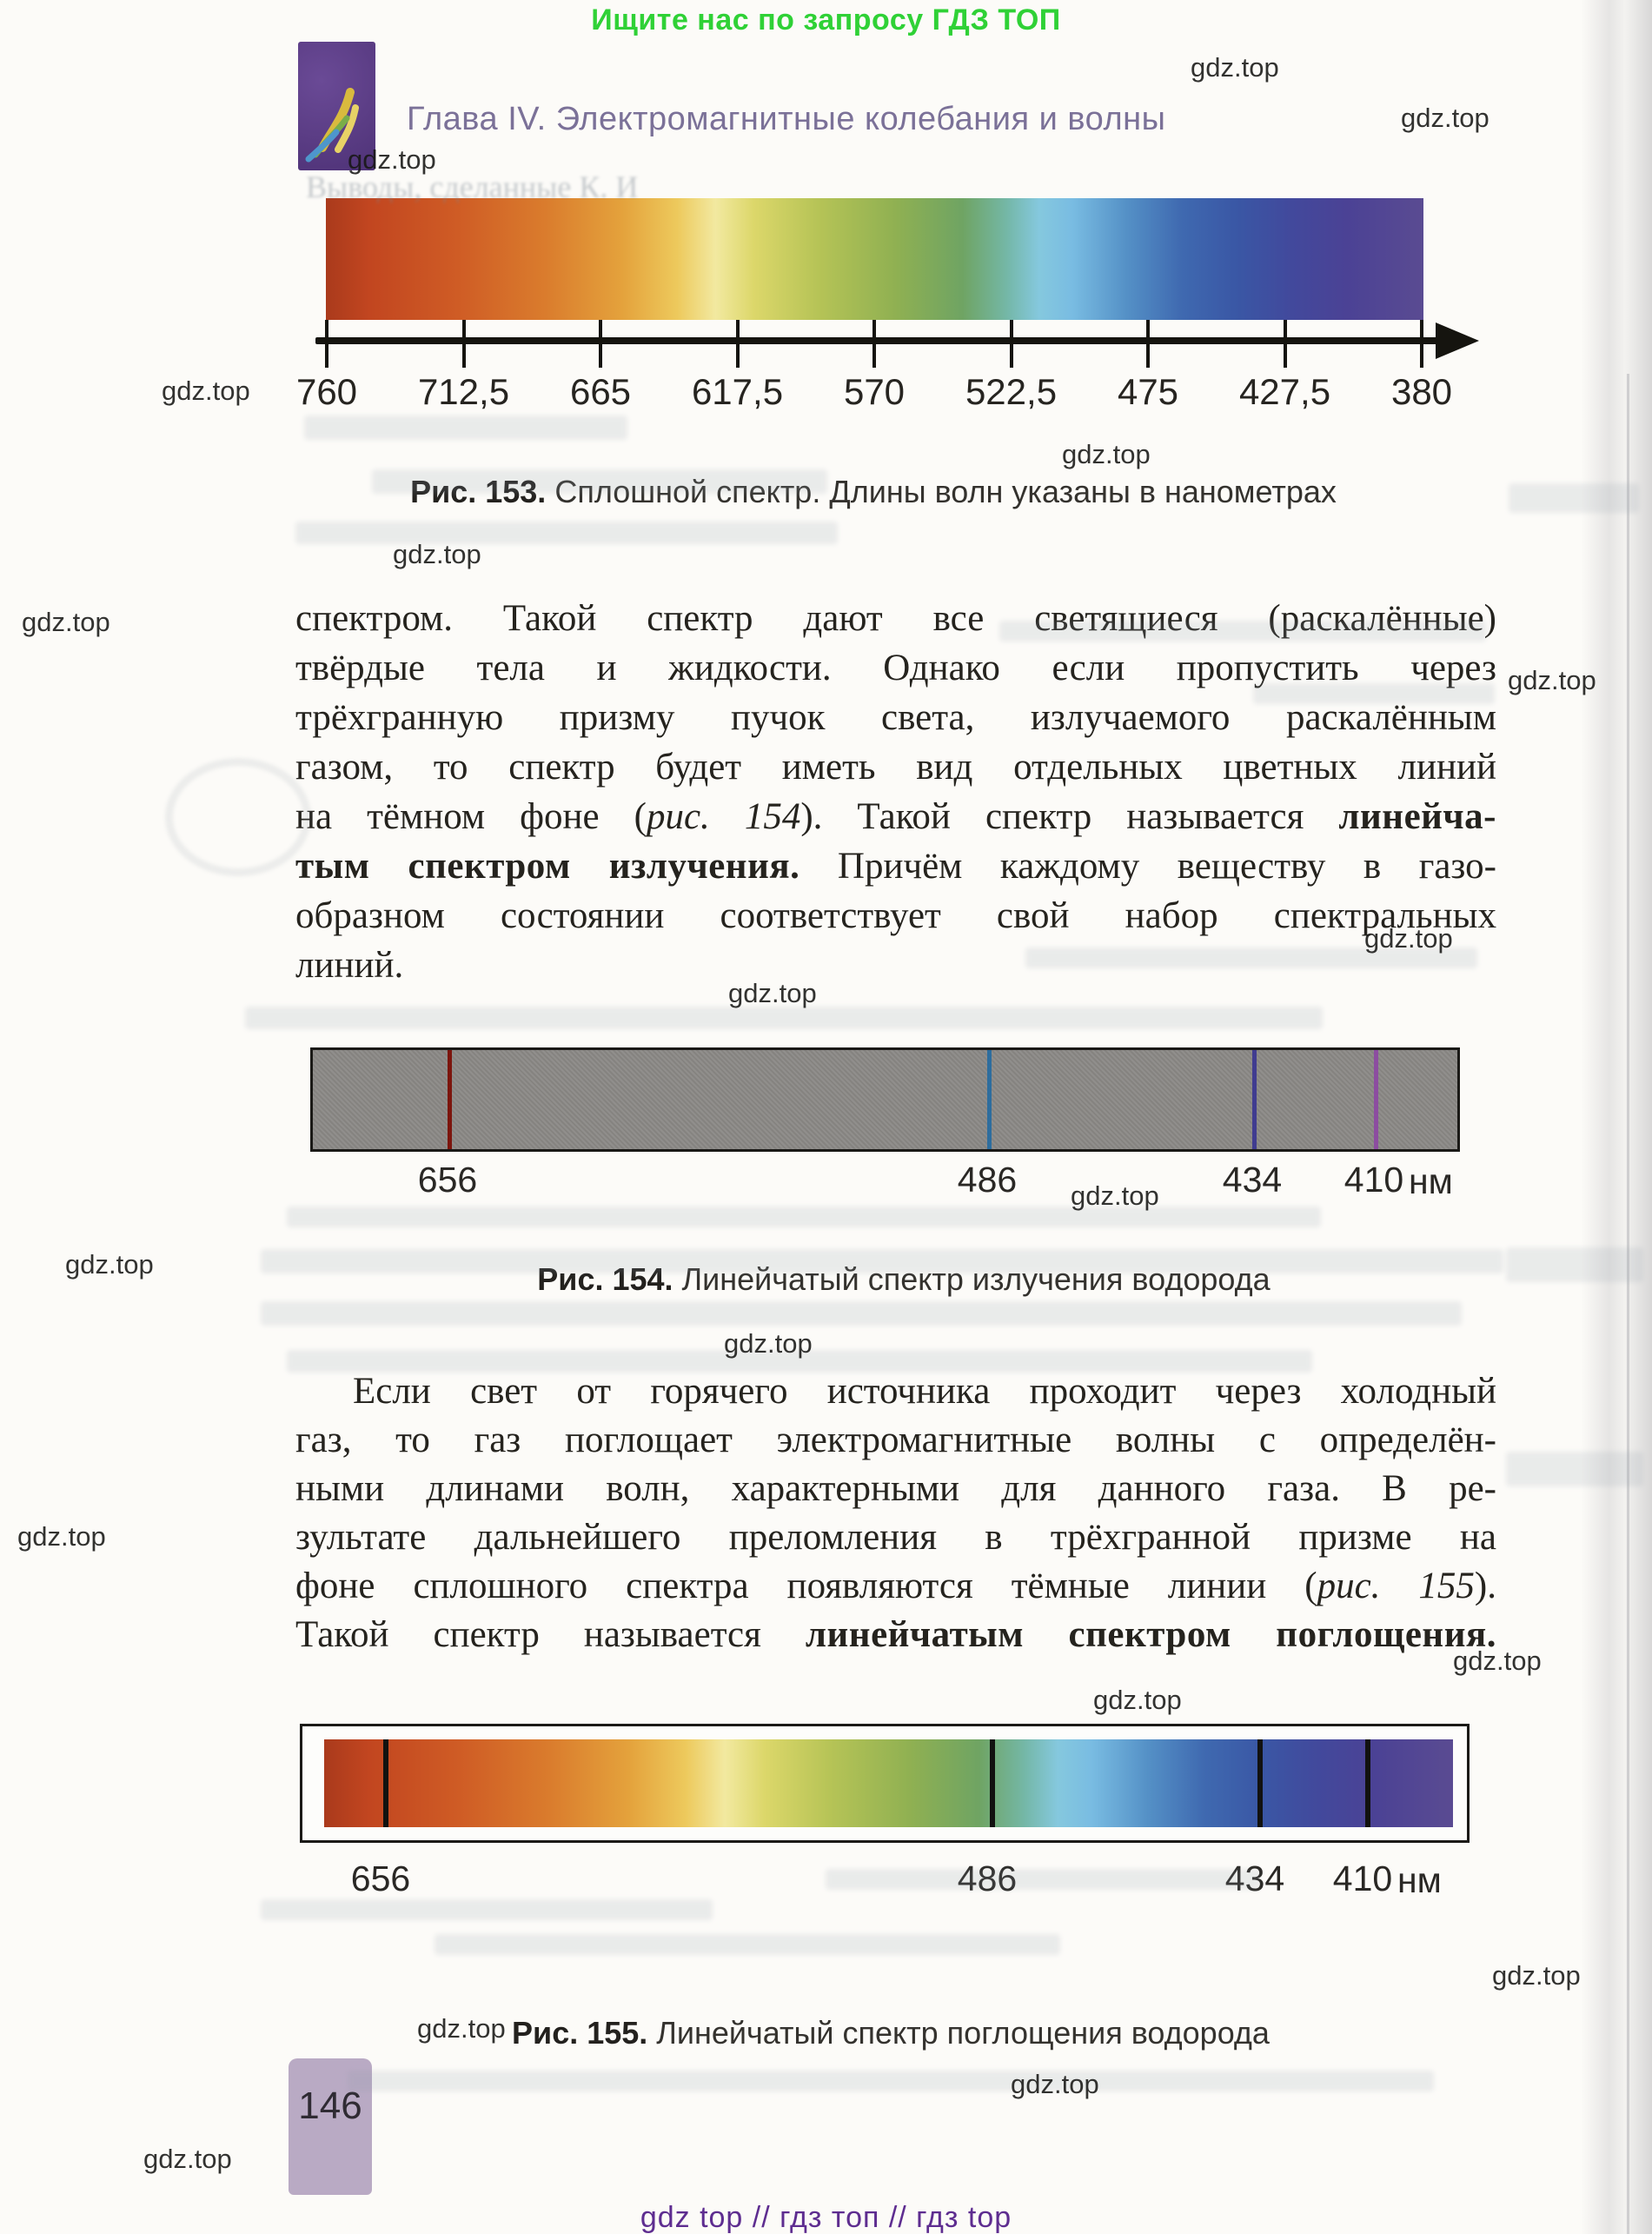  What do you see at coordinates (1151, 1635) in the screenshot?
I see `bold-term: линейчатым спектром поглощения.` at bounding box center [1151, 1635].